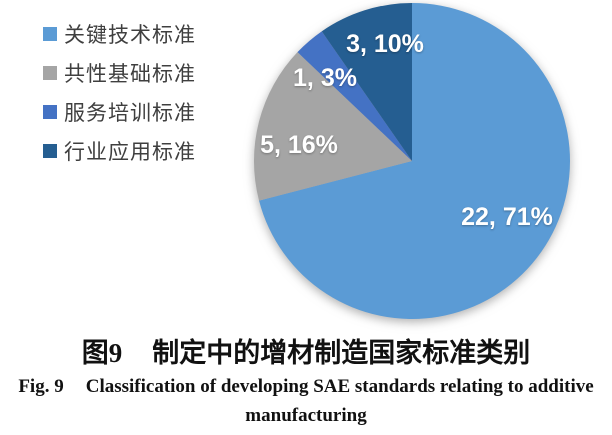 The image size is (612, 435). I want to click on legend-item-label: 共性基础标准, so click(130, 74).